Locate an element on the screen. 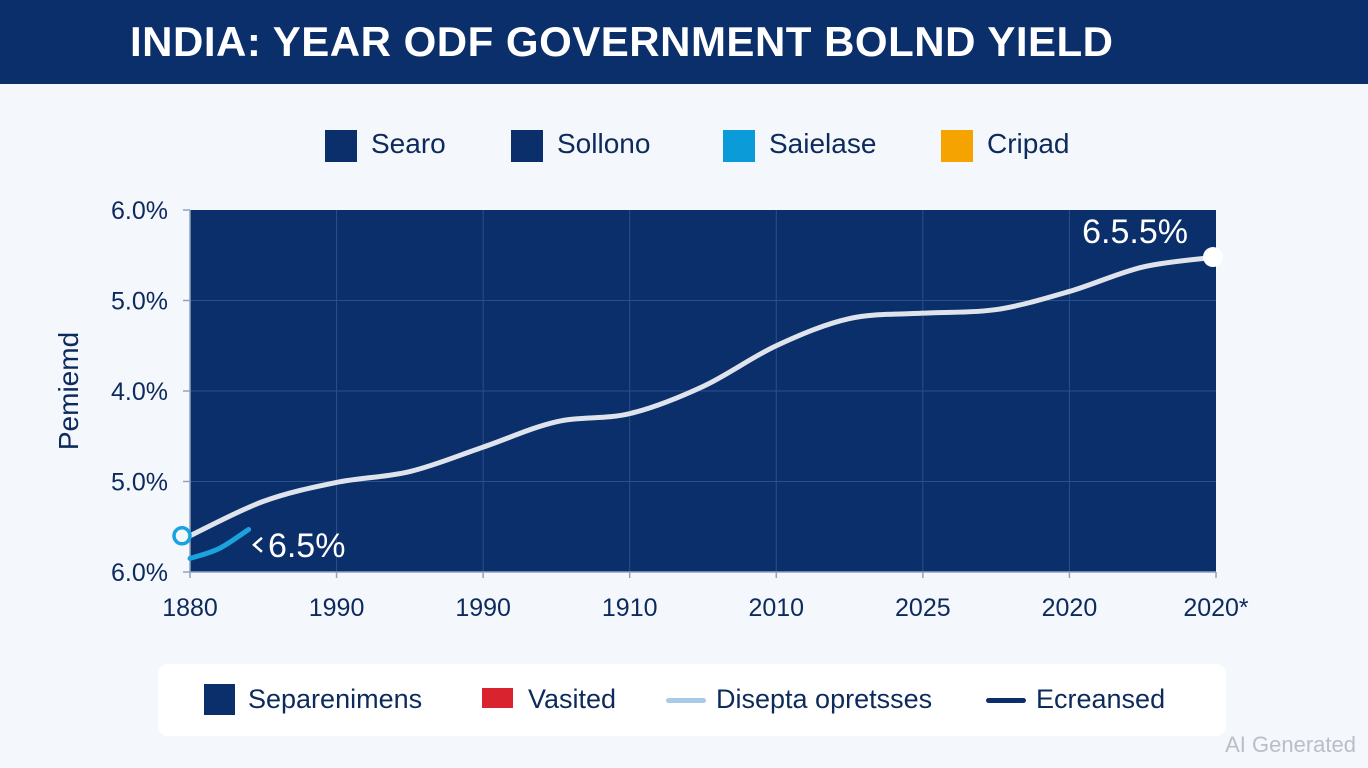 This screenshot has width=1368, height=768. end-point-marker is located at coordinates (1213, 257).